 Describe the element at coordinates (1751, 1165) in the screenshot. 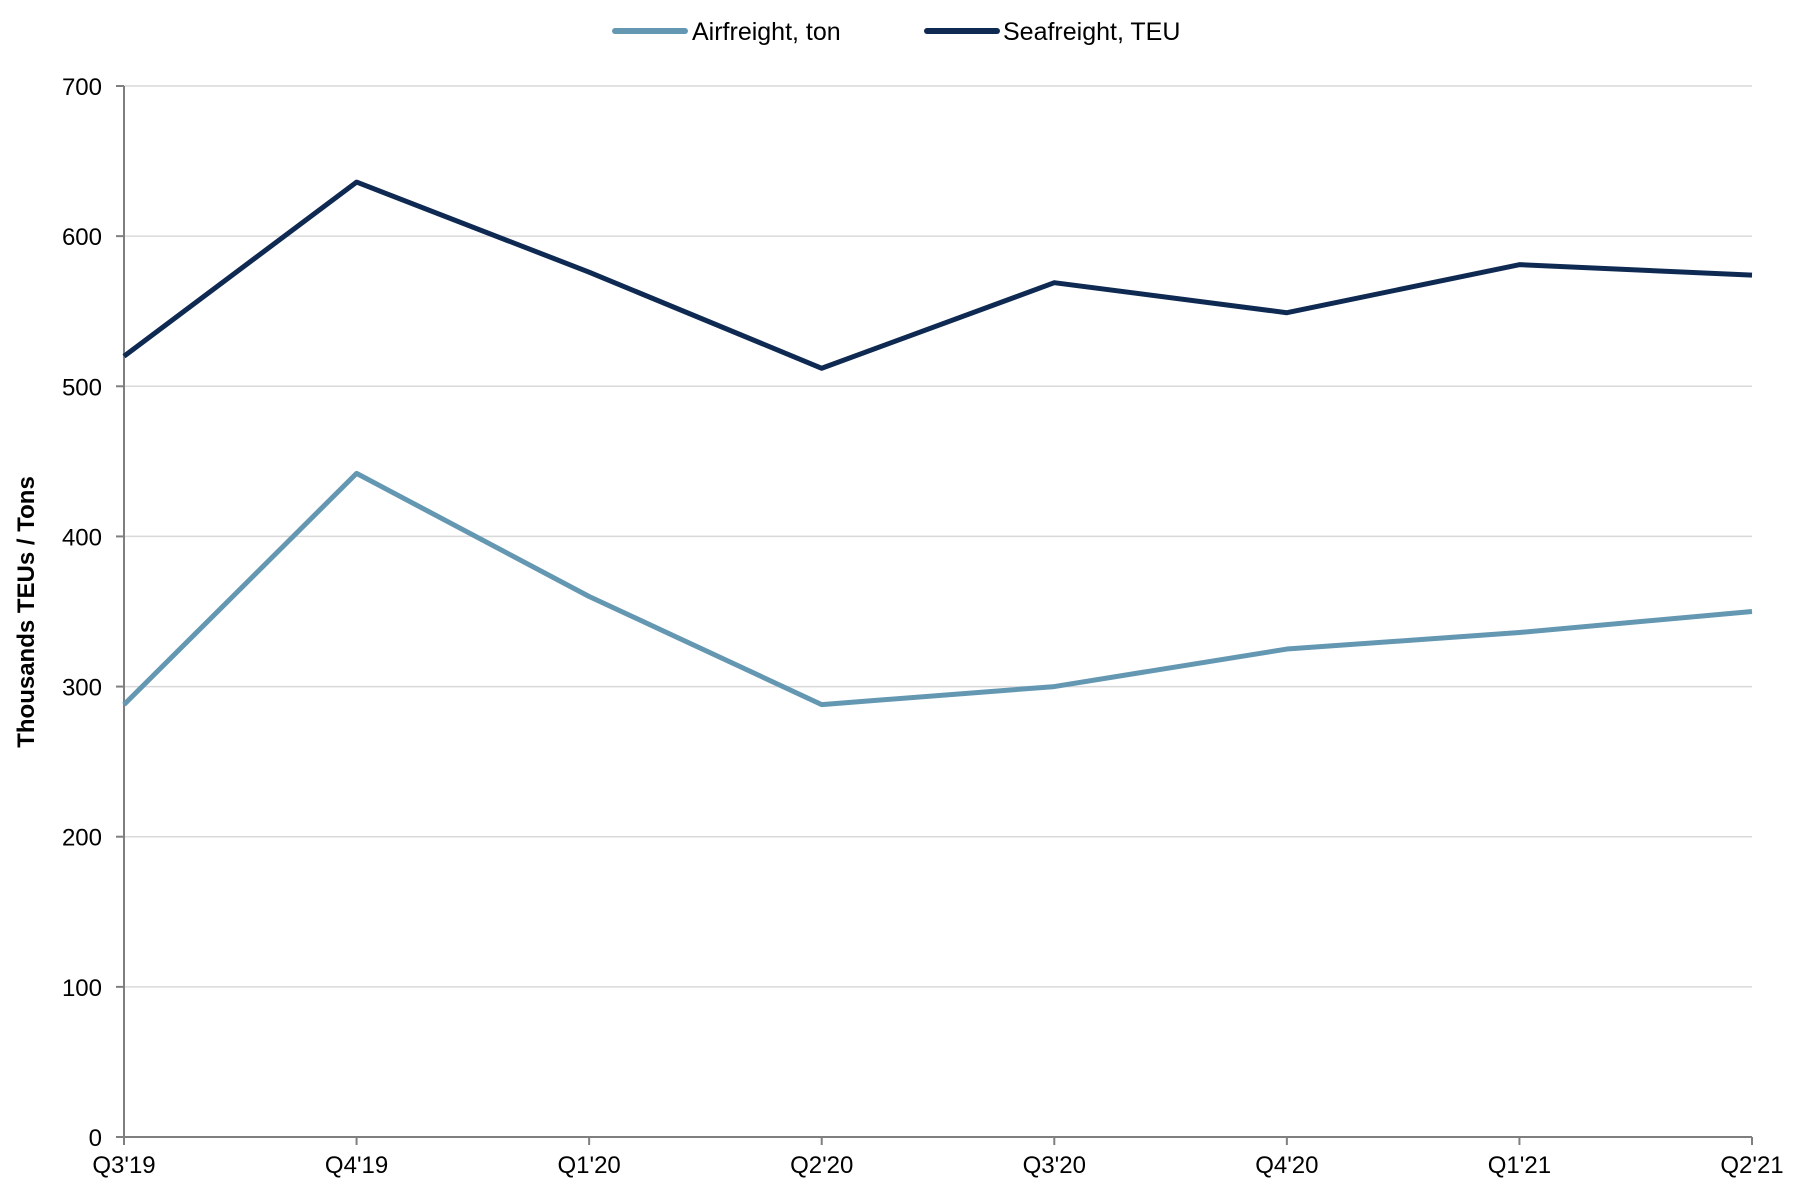

I see `x-tick-label: Q2'21` at that location.